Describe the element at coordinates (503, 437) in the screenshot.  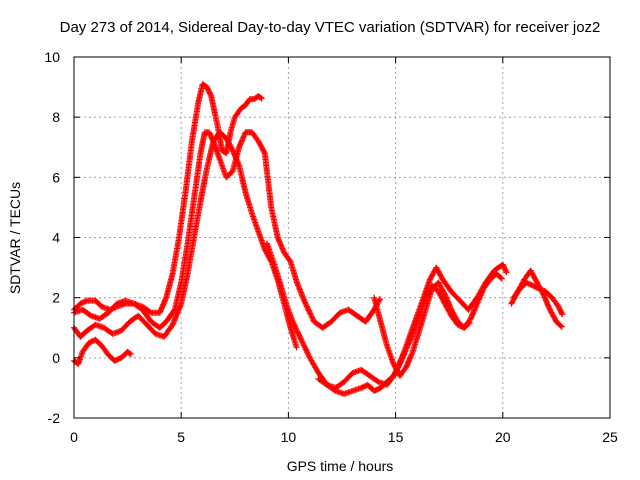
I see `x-tick-label: 20` at that location.